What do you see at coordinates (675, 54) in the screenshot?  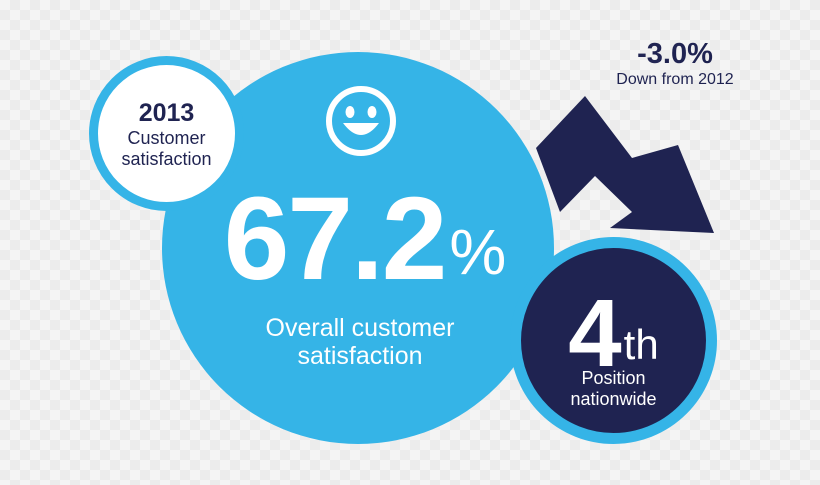 I see `change-value: -3.0%` at bounding box center [675, 54].